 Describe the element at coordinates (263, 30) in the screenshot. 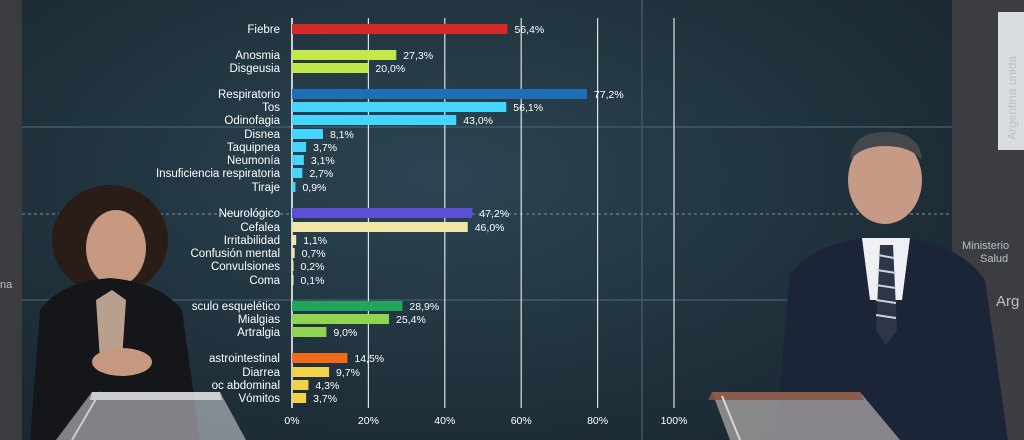

I see `category-label-0: Fiebre` at that location.